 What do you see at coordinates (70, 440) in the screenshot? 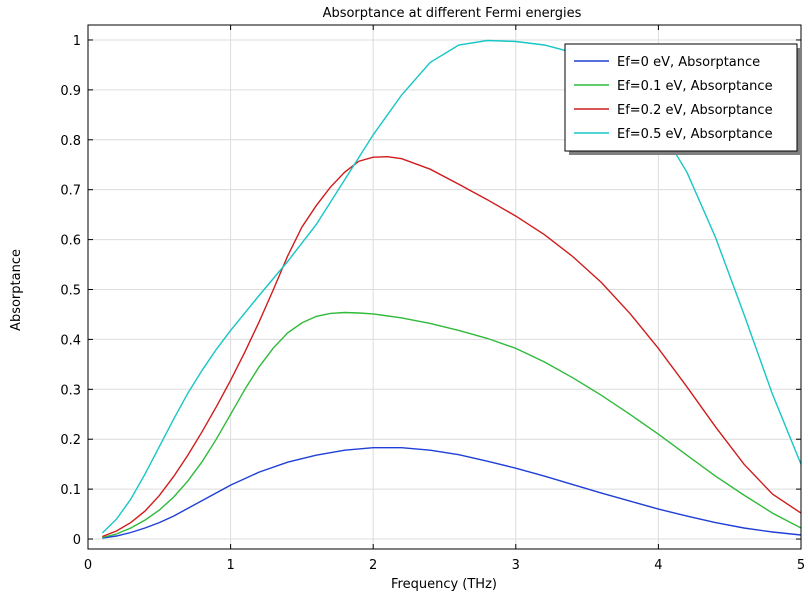
I see `y-tick-label: 0.2` at bounding box center [70, 440].